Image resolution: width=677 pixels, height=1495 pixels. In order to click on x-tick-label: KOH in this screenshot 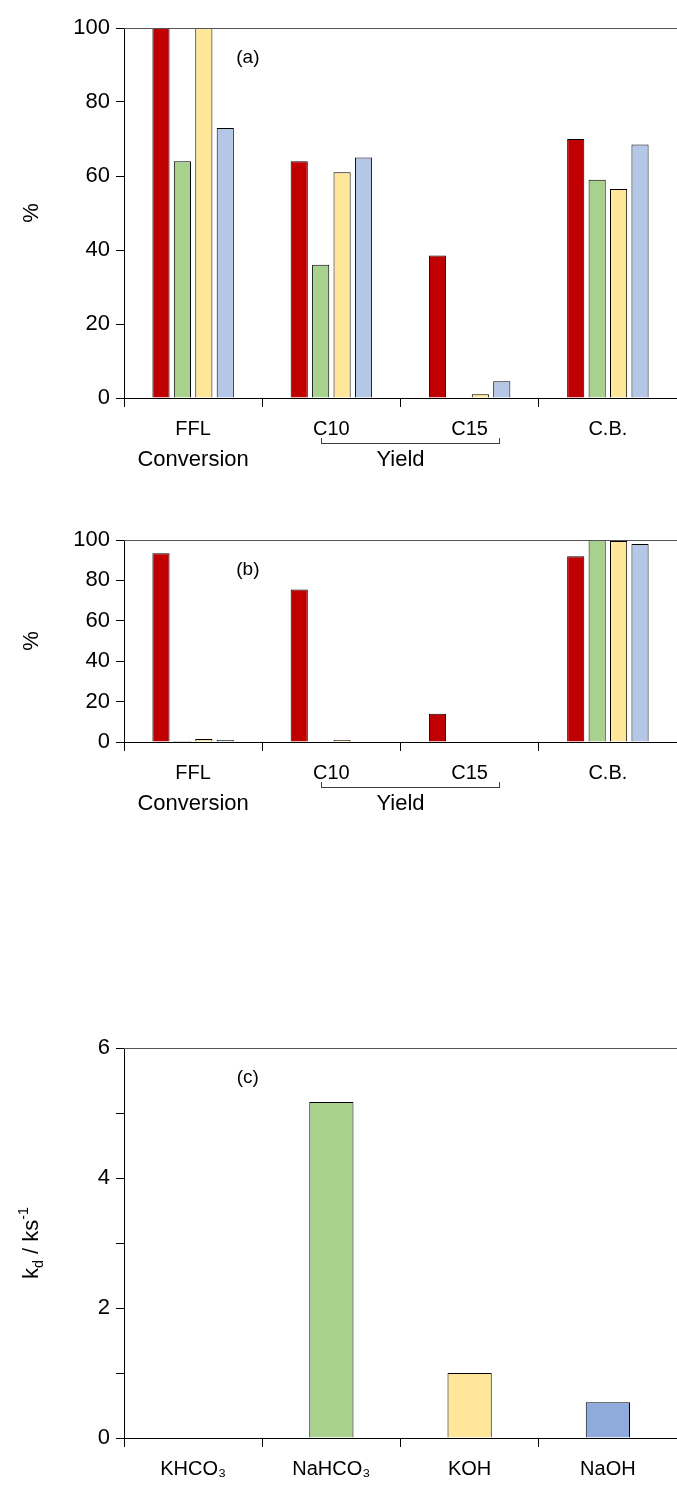, I will do `click(469, 1467)`.